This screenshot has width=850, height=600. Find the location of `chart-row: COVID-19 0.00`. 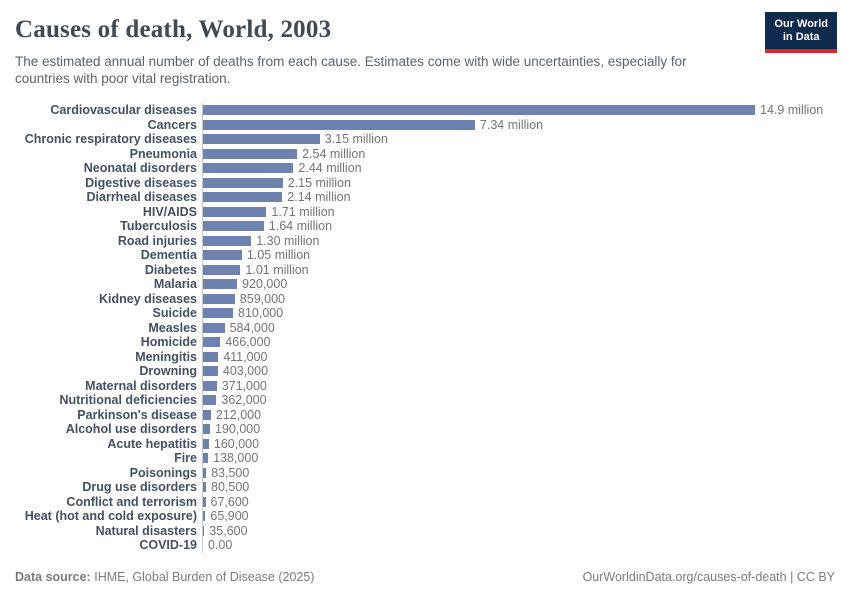

chart-row: COVID-19 0.00 is located at coordinates (425, 545).